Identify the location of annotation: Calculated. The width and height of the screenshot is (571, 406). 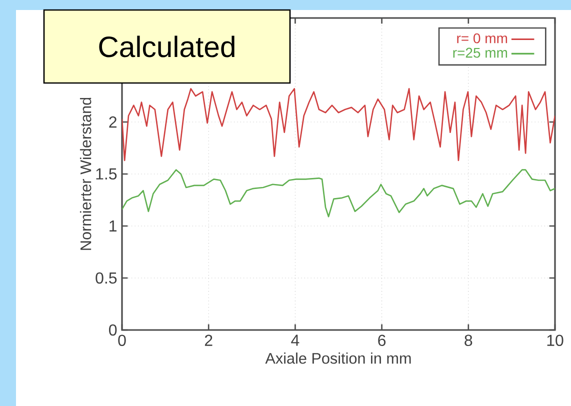
(166, 47).